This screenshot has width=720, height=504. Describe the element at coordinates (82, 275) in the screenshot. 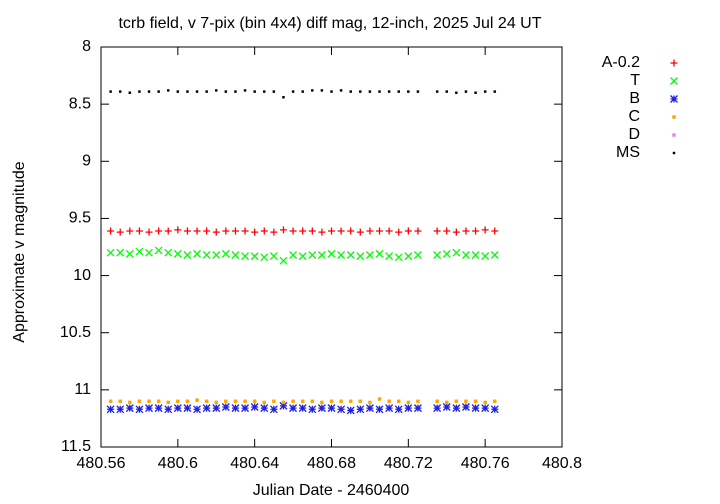

I see `y-tick-label: 10` at that location.